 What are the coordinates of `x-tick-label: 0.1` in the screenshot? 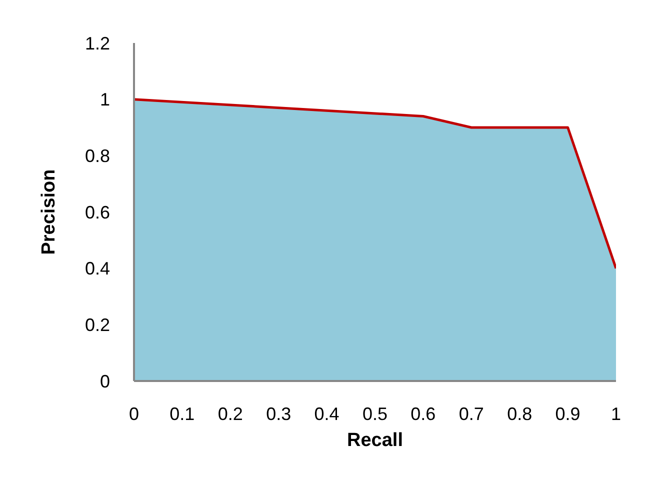 It's located at (182, 414).